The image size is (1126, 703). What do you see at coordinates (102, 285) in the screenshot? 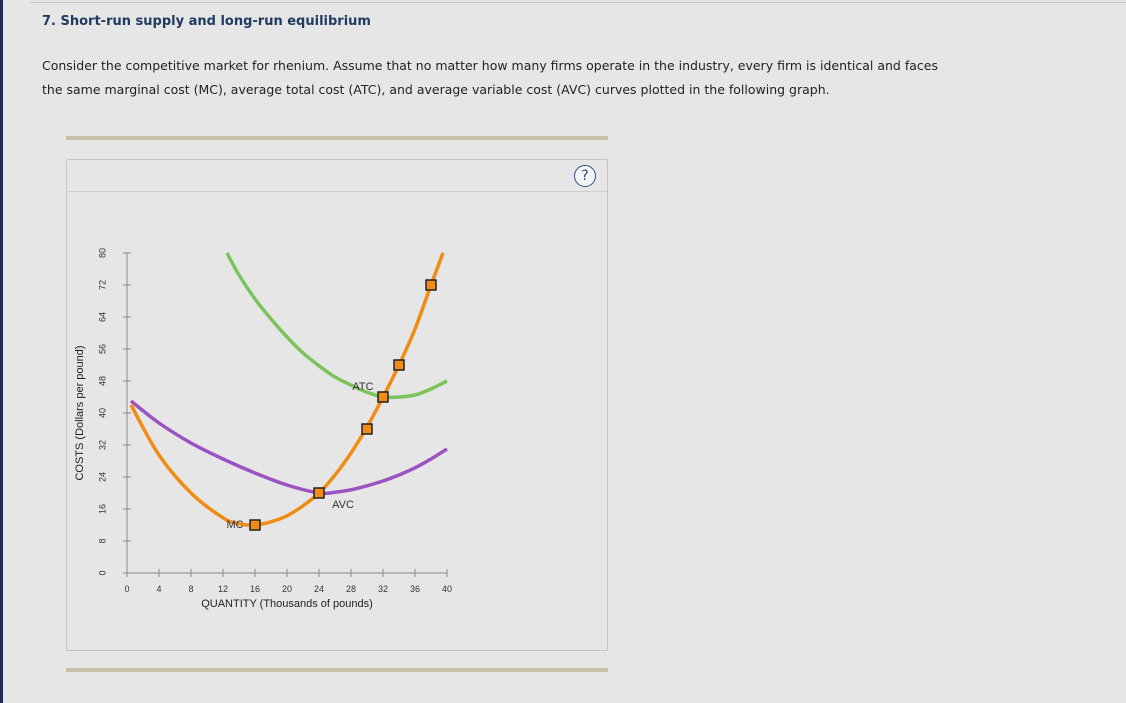
I see `y-tick-label: 72` at bounding box center [102, 285].